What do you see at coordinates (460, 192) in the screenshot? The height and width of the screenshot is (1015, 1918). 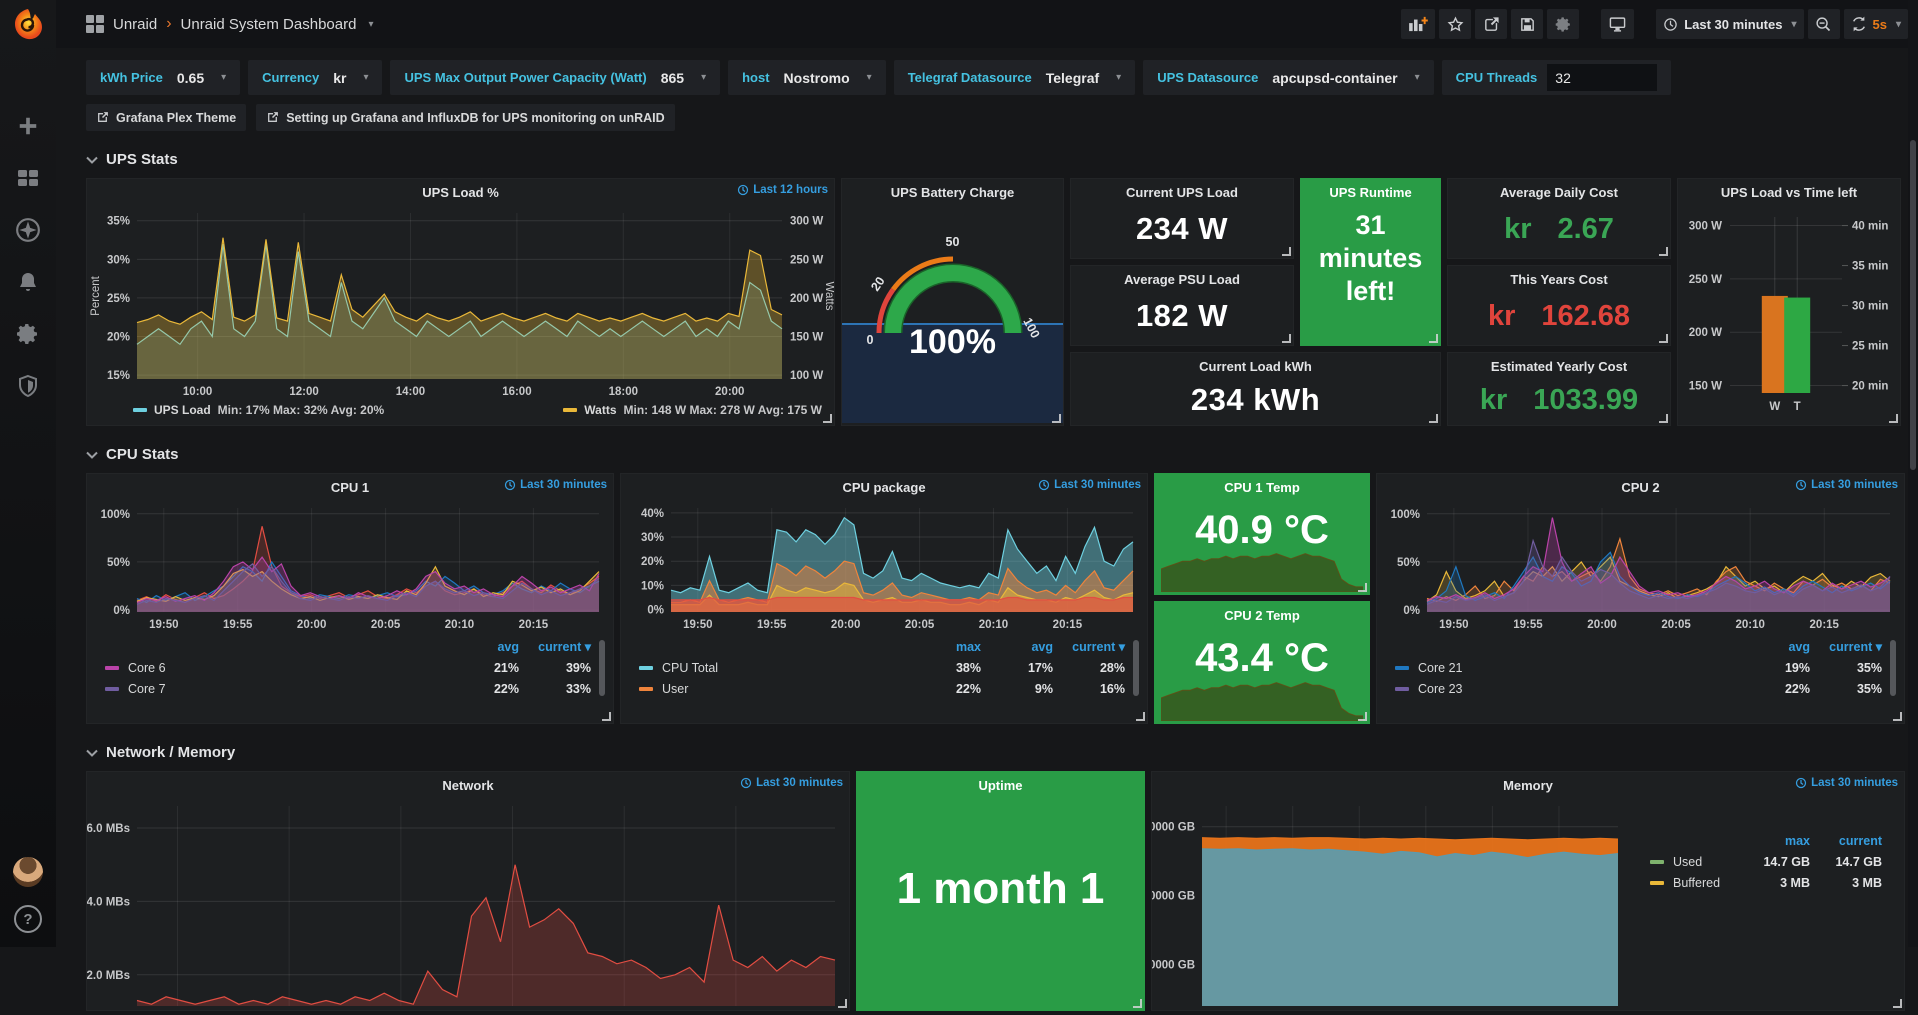 I see `panel-title: UPS Load %` at bounding box center [460, 192].